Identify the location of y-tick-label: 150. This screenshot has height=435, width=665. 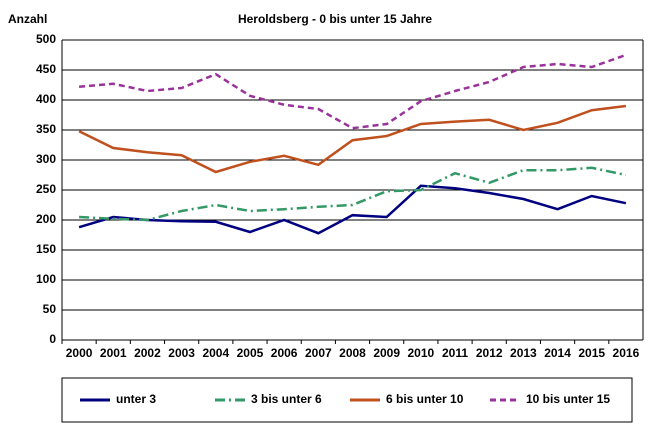
(46, 249).